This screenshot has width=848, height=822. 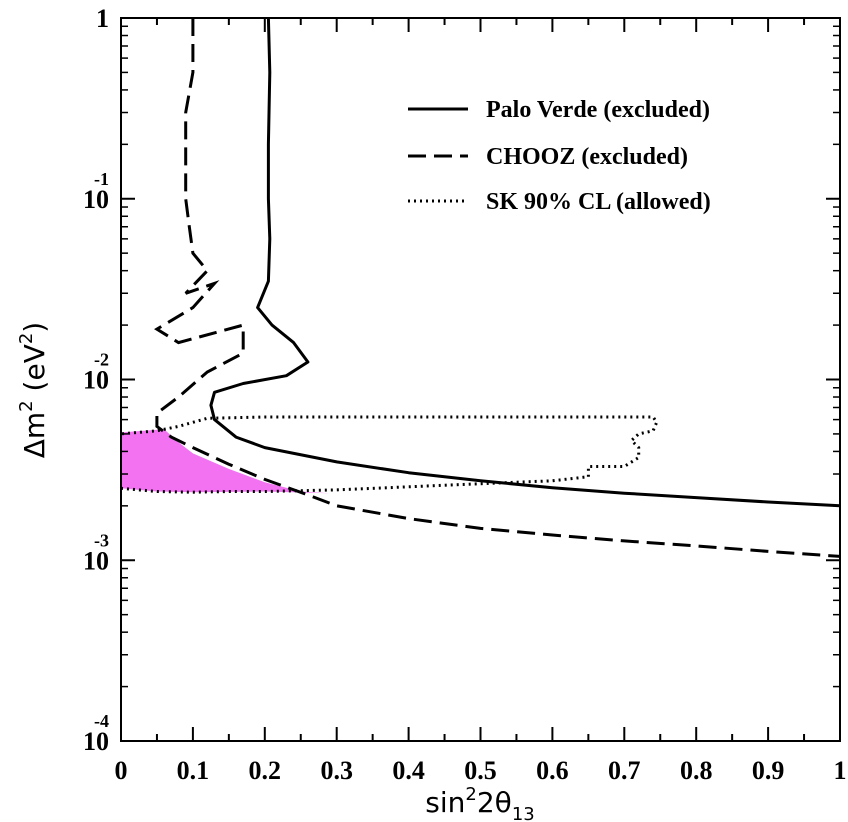 I want to click on x-tick-label: 0.6, so click(x=552, y=770).